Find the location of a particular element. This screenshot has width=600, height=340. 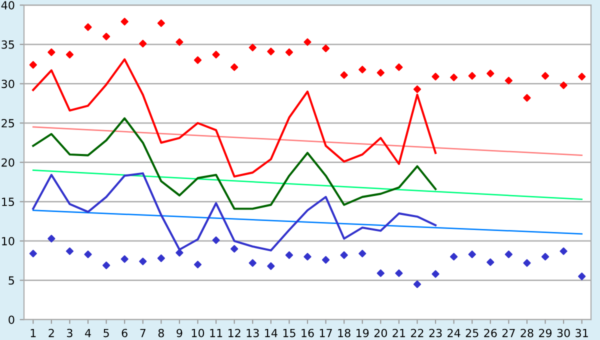

y-tick-label: 30 is located at coordinates (8, 84).